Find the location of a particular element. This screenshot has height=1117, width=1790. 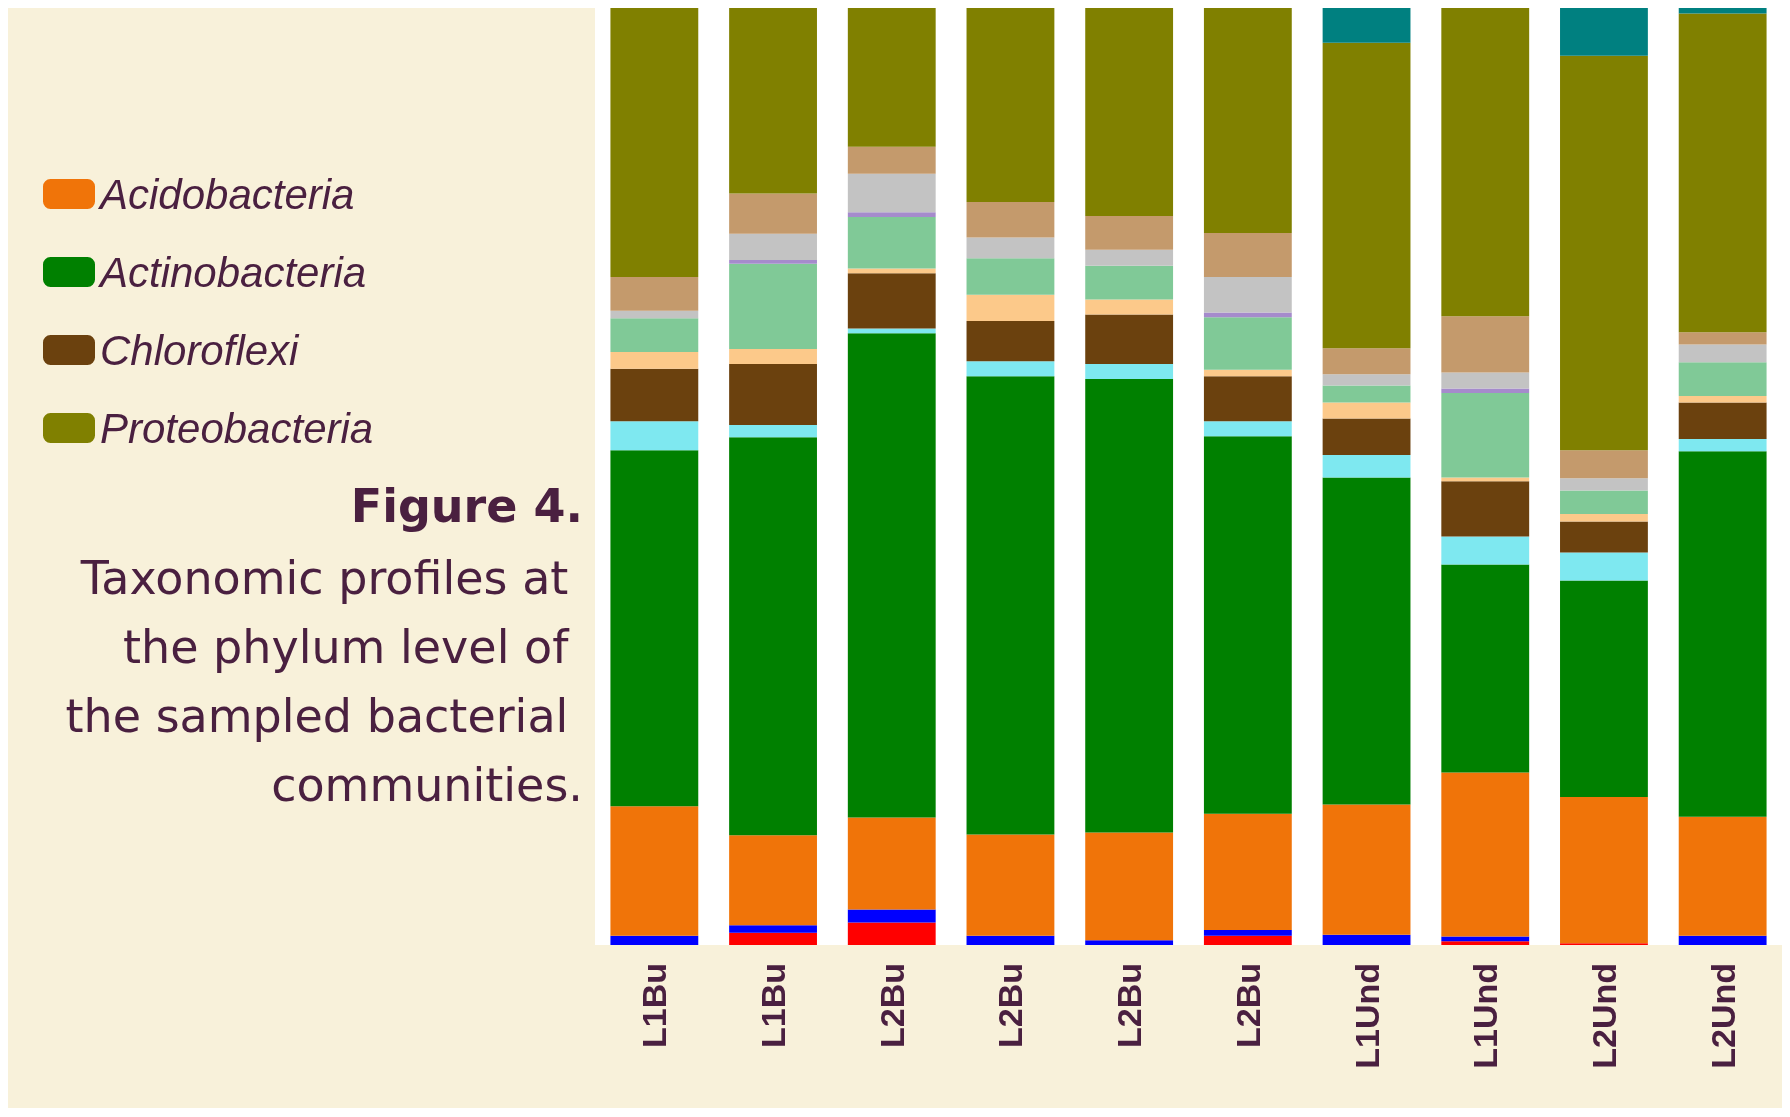

x-tick-label: L2Und is located at coordinates (1603, 1016).